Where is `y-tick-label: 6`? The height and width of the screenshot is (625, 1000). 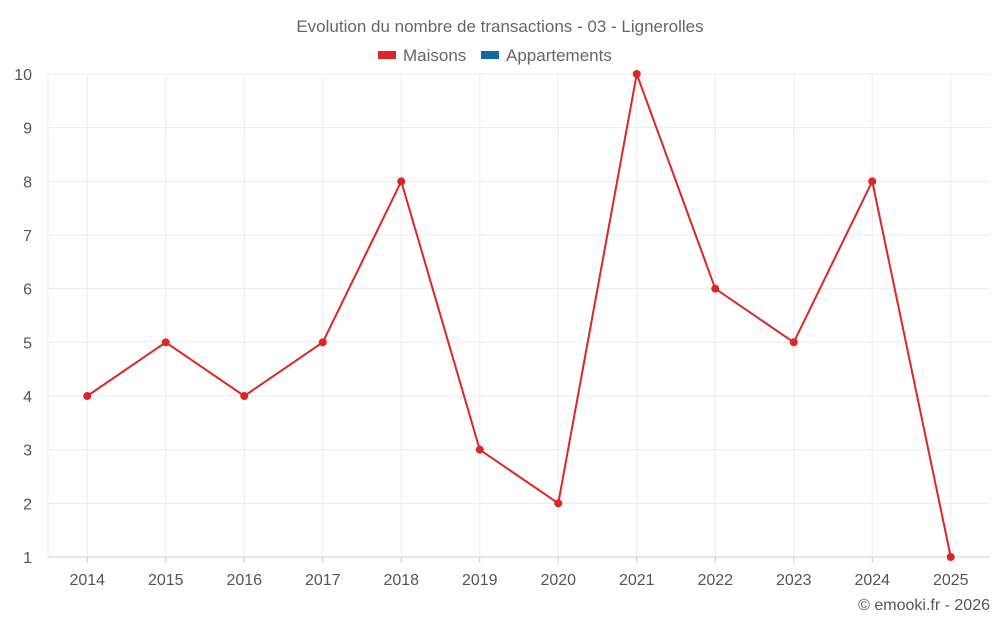 y-tick-label: 6 is located at coordinates (27, 290).